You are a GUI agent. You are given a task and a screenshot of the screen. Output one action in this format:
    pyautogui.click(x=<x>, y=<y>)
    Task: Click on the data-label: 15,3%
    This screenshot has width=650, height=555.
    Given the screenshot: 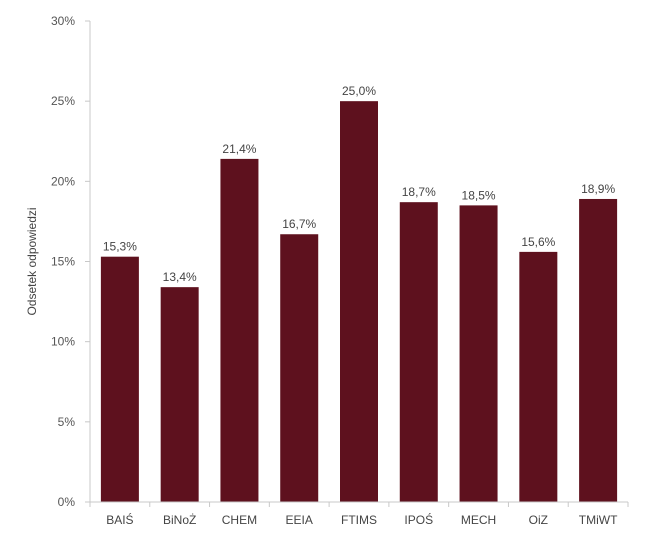 What is the action you would take?
    pyautogui.click(x=120, y=247)
    